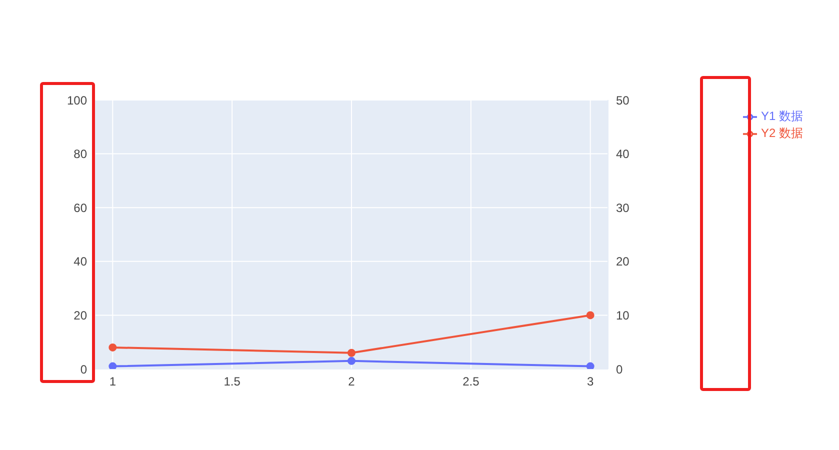 Image resolution: width=839 pixels, height=450 pixels. Describe the element at coordinates (623, 207) in the screenshot. I see `y2-tick-label: 30` at that location.